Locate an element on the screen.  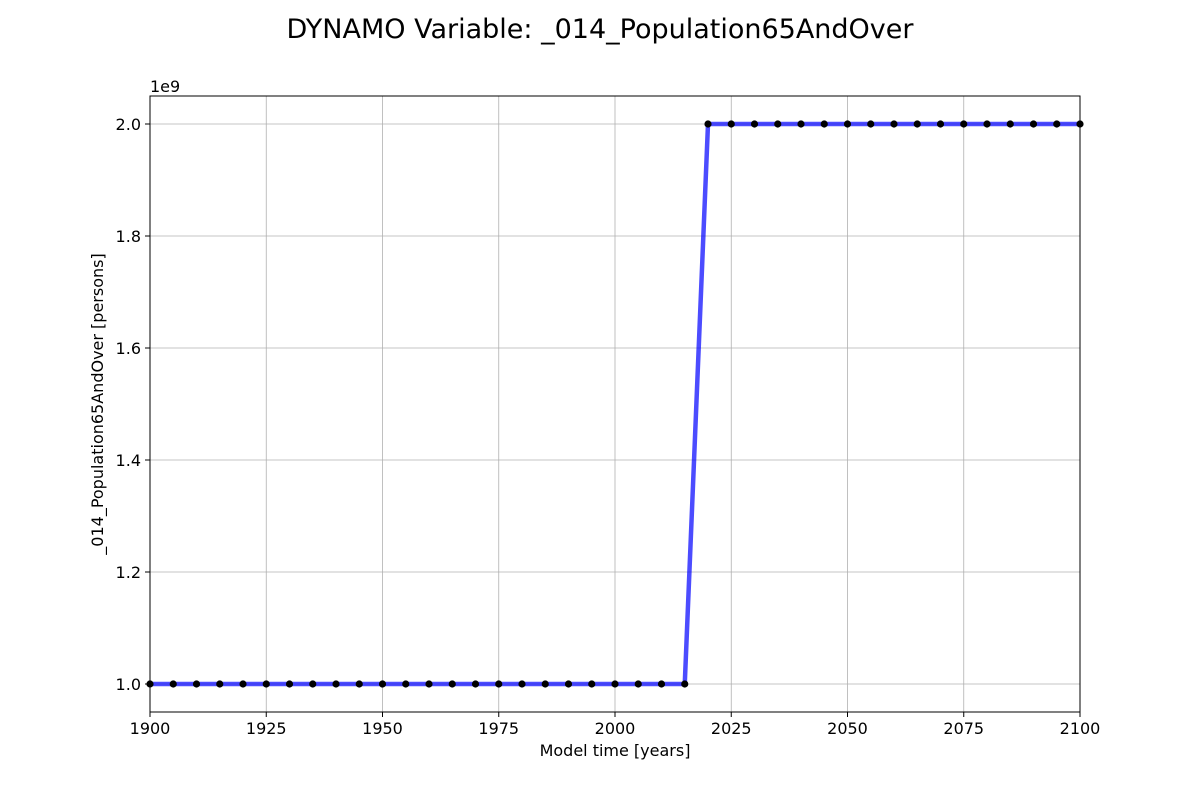
x-tick-label: 2050 is located at coordinates (847, 728).